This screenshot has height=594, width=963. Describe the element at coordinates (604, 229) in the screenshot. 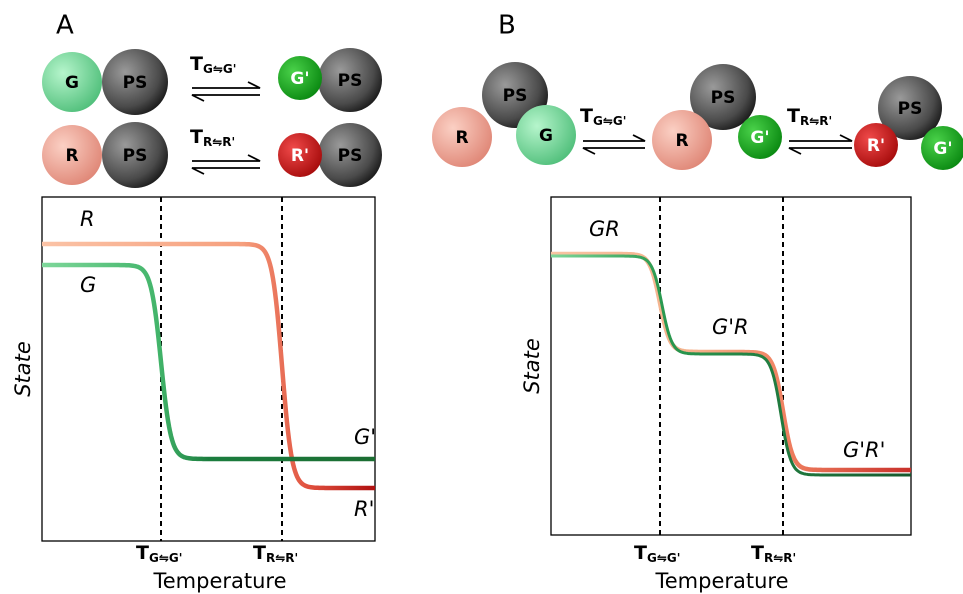

I see `curve-label: GR` at that location.